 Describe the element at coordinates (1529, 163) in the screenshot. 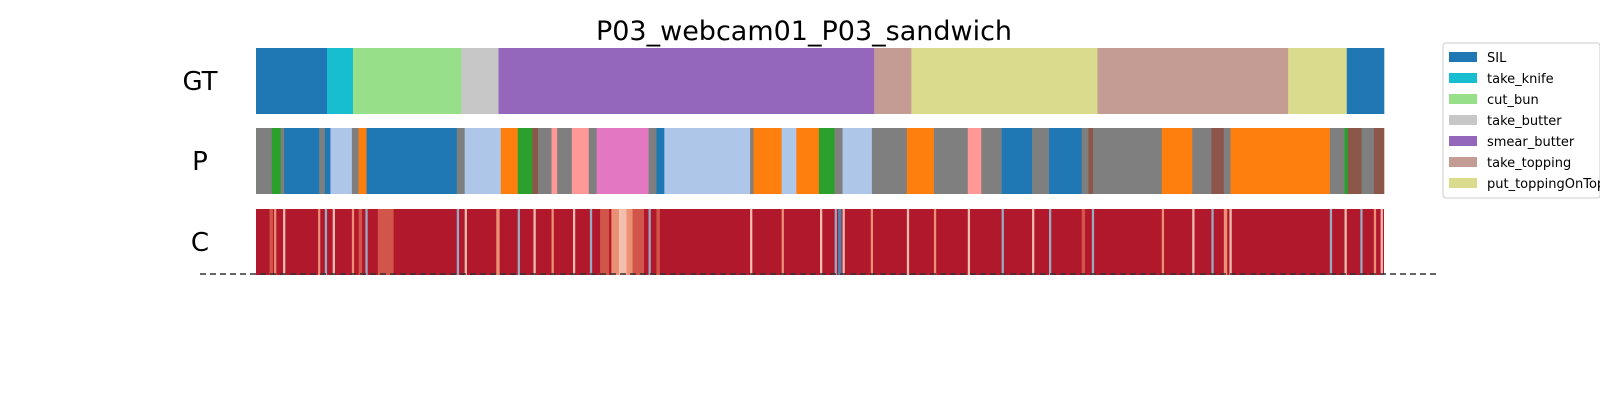

I see `legend-label: take_topping` at that location.